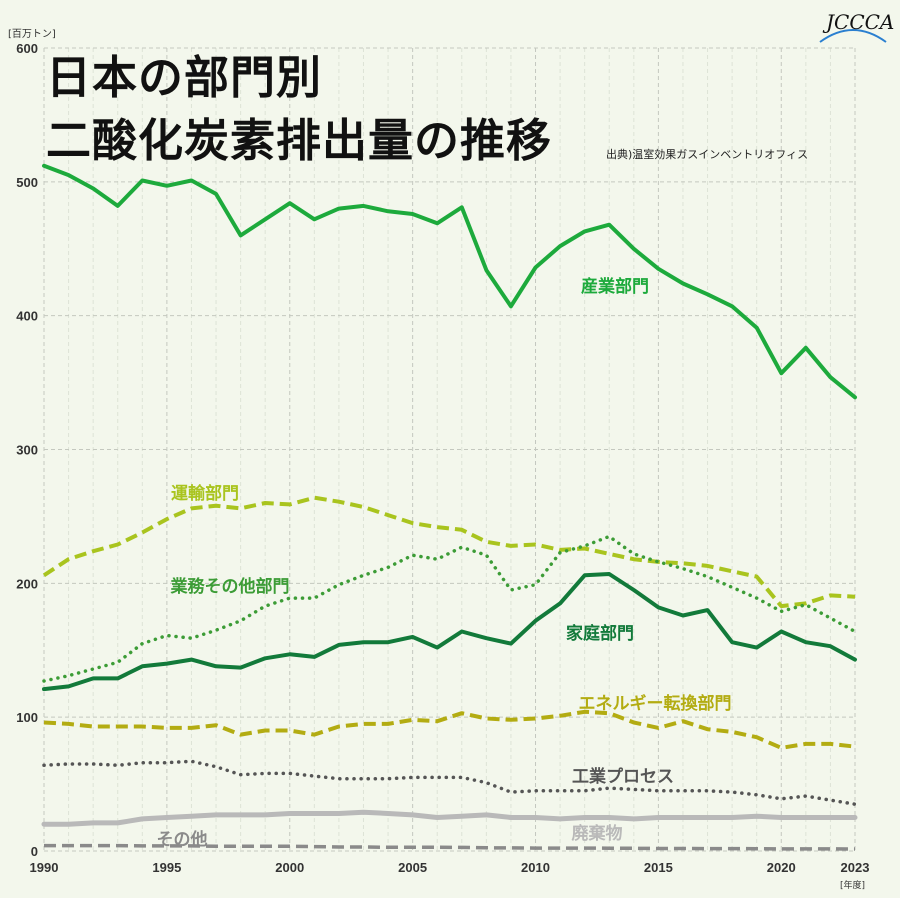  What do you see at coordinates (707, 154) in the screenshot?
I see `source-note: 出典)温室効果ガスインベントリオフィス` at bounding box center [707, 154].